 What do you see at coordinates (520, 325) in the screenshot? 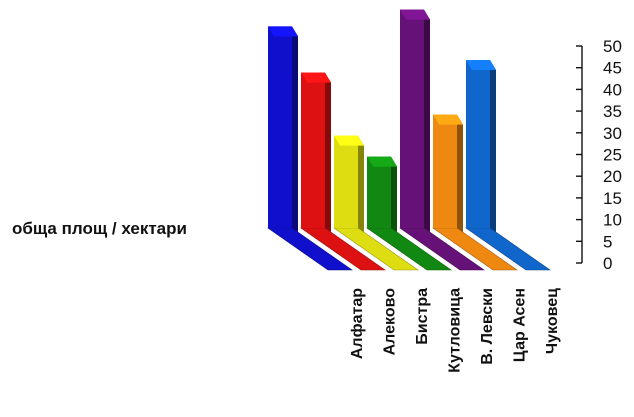
I see `x-tick-label: Цар Асен` at bounding box center [520, 325].